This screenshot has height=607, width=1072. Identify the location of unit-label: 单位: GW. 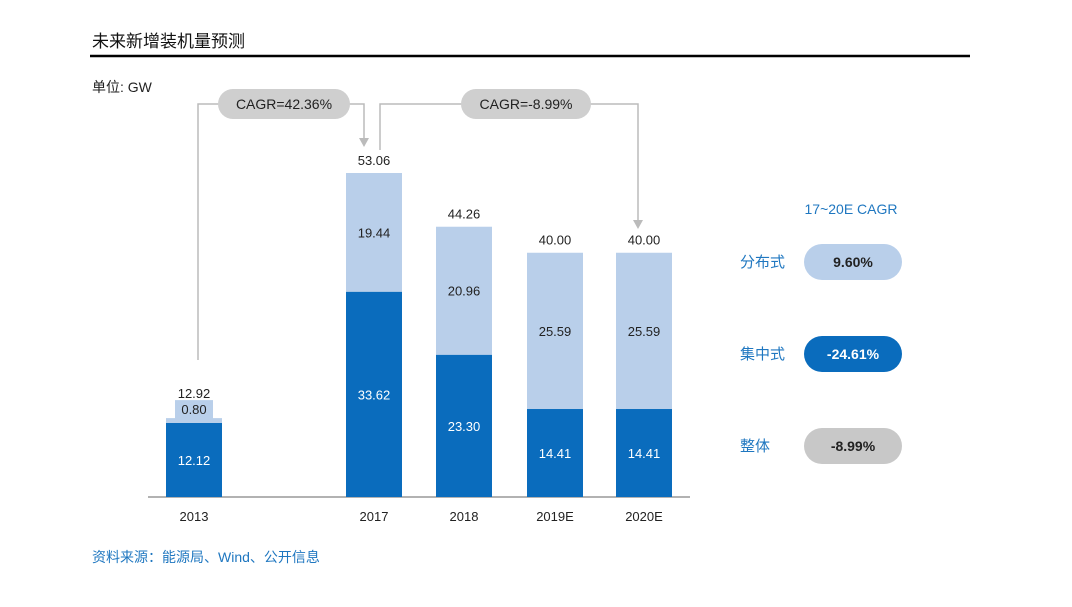
(122, 87).